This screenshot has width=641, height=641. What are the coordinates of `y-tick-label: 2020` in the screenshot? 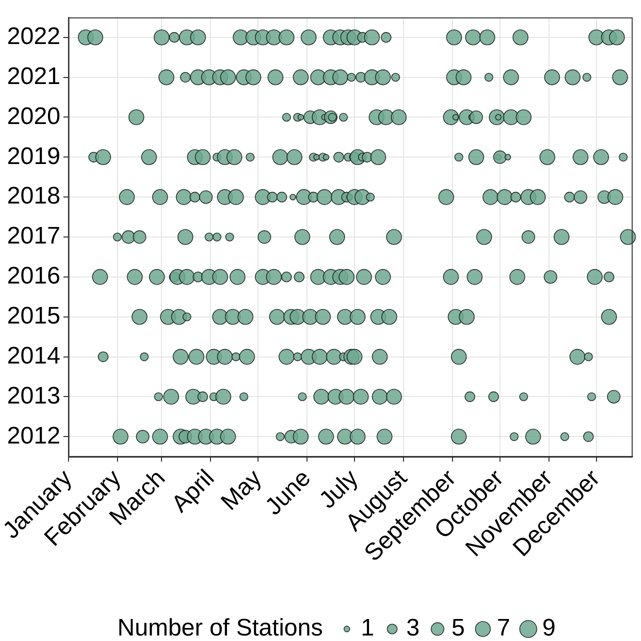 It's located at (33, 116).